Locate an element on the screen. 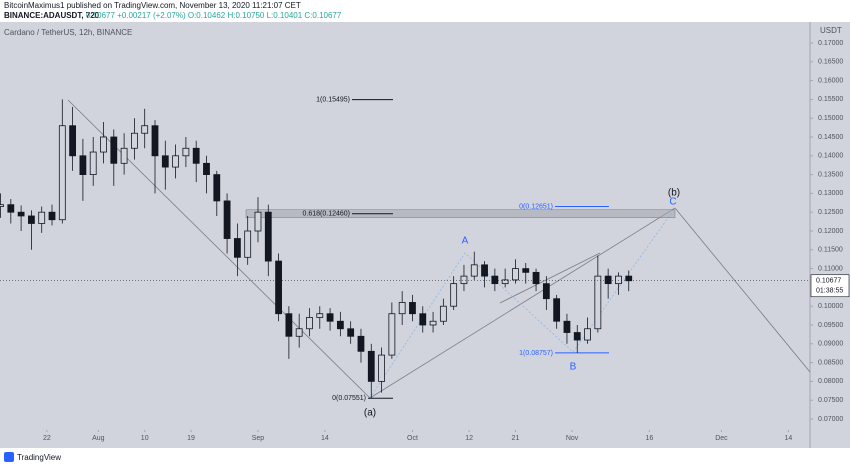  last-price-label: 0.10677 is located at coordinates (828, 281).